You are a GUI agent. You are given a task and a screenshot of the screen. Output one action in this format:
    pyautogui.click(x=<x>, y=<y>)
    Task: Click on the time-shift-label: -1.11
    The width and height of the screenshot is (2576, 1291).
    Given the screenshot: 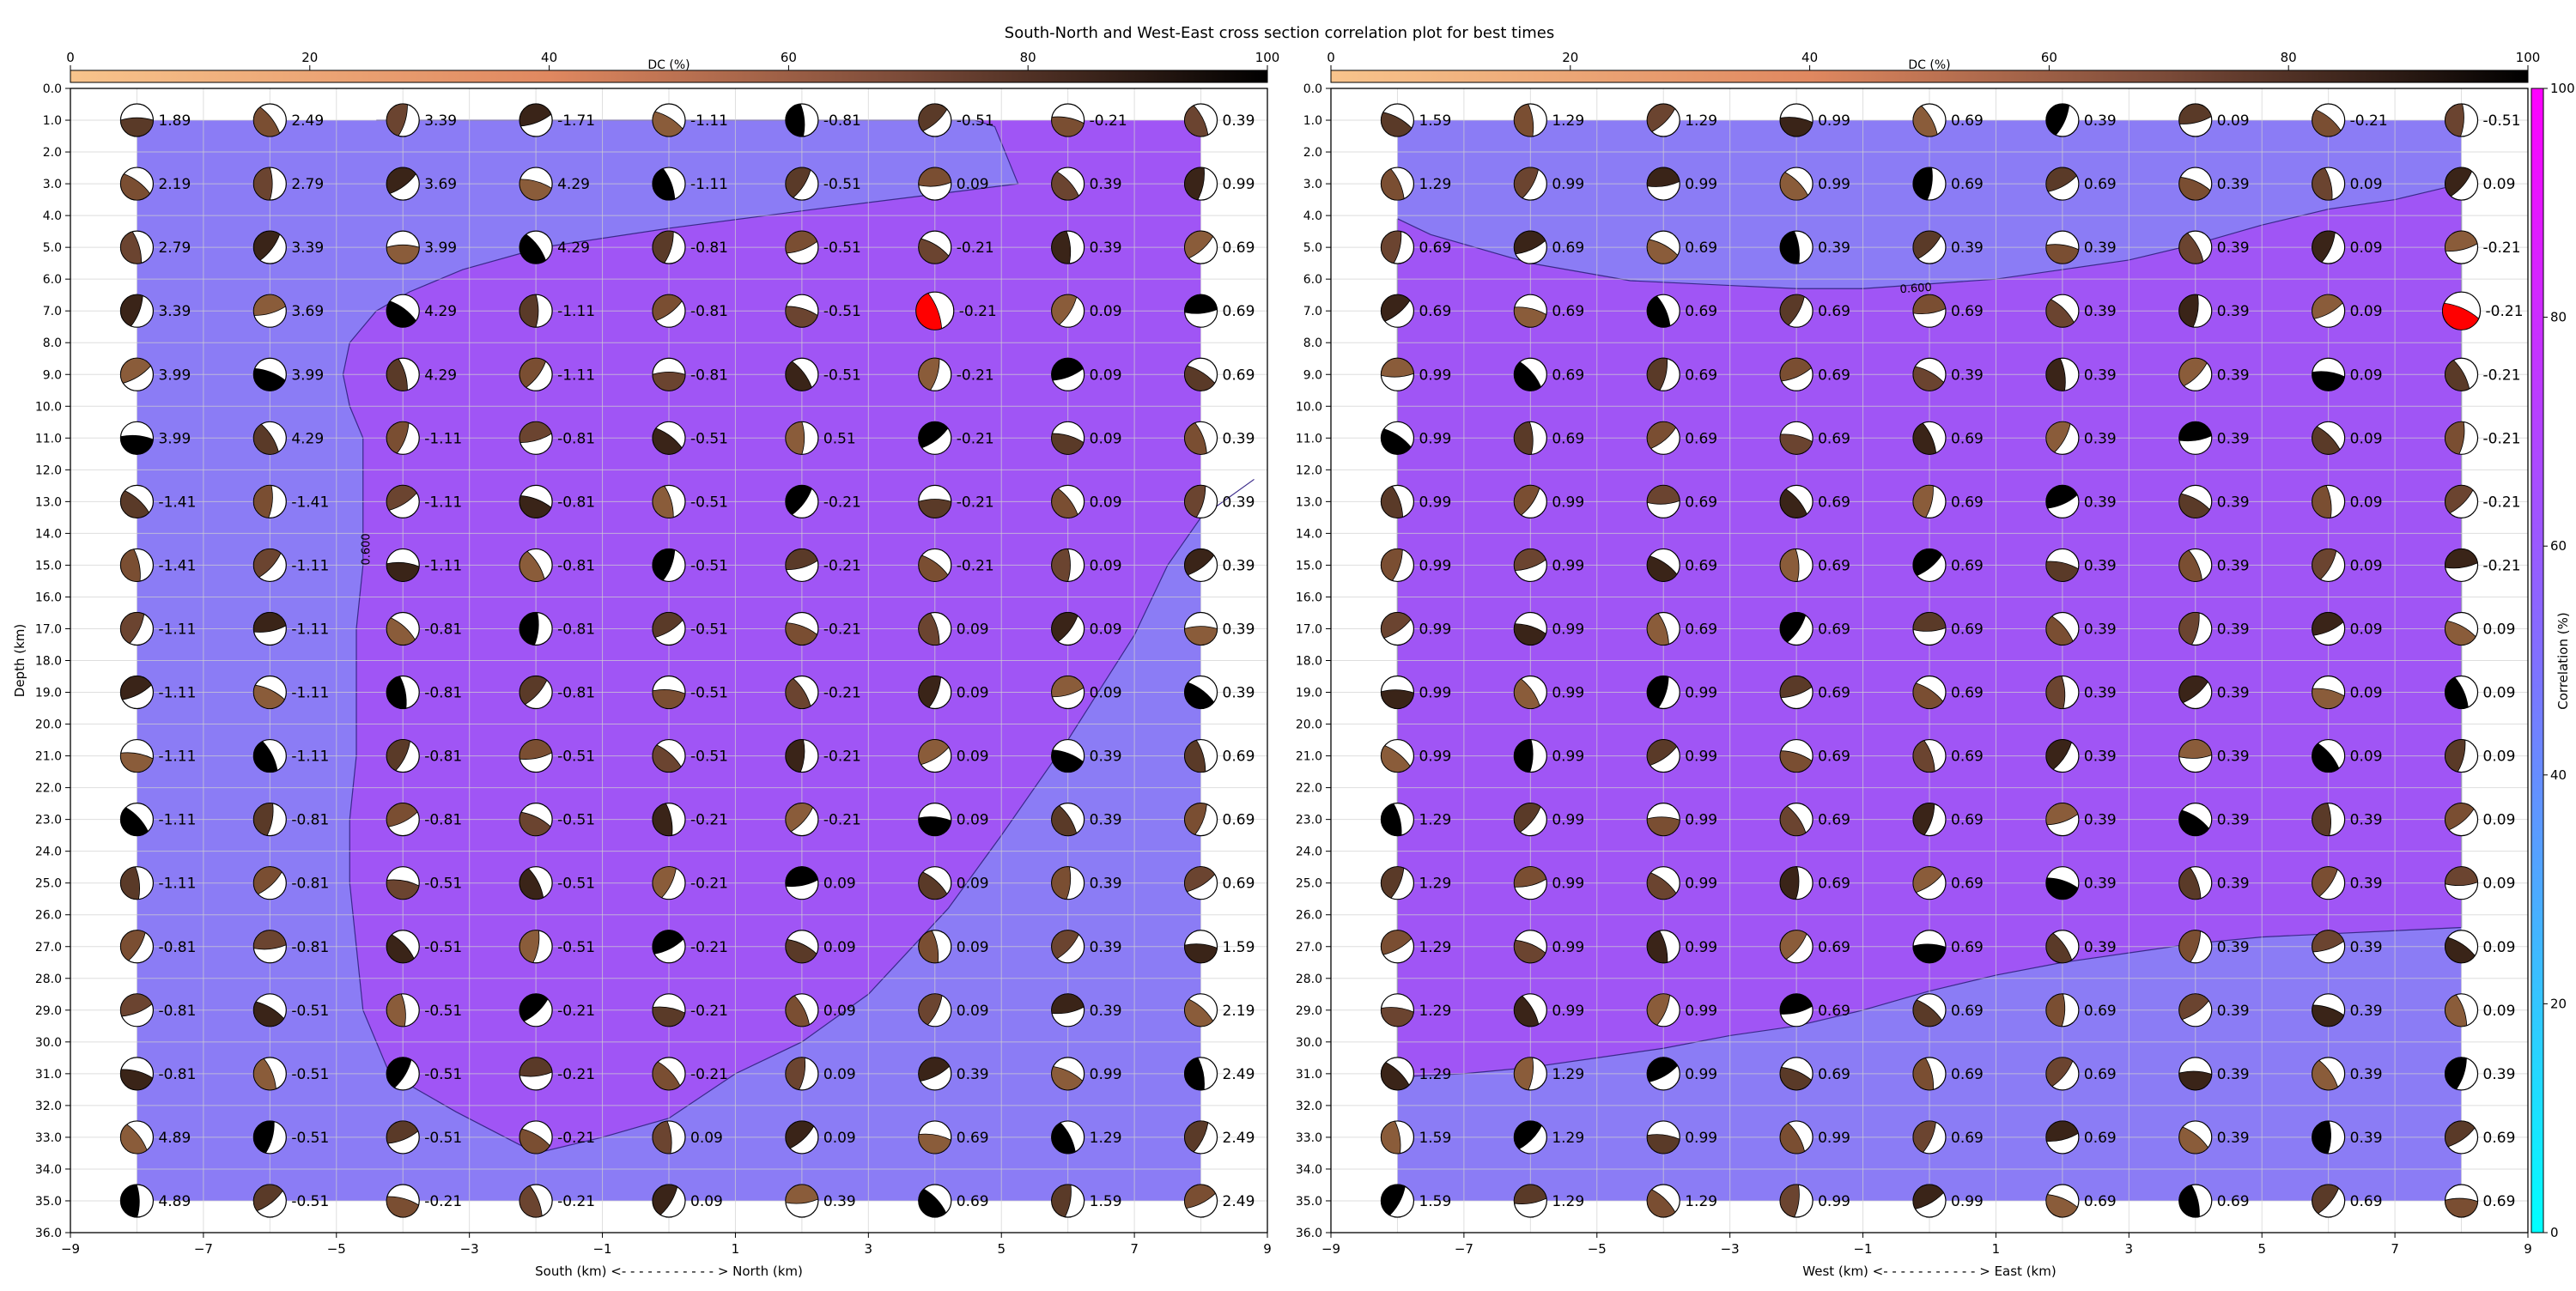 What is the action you would take?
    pyautogui.click(x=177, y=630)
    